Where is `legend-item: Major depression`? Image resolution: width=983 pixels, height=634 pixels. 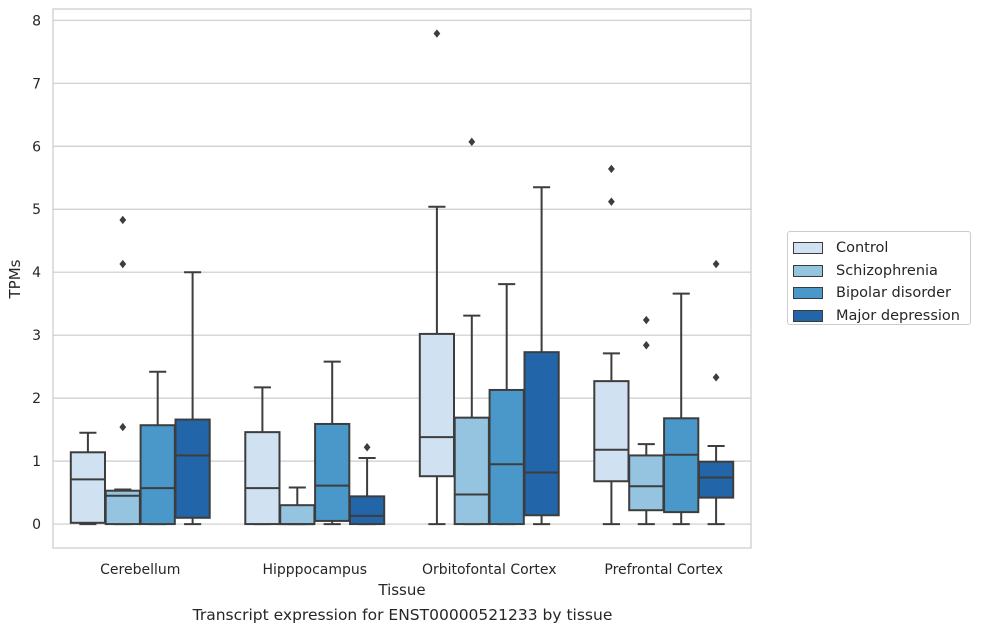 legend-item: Major depression is located at coordinates (881, 316).